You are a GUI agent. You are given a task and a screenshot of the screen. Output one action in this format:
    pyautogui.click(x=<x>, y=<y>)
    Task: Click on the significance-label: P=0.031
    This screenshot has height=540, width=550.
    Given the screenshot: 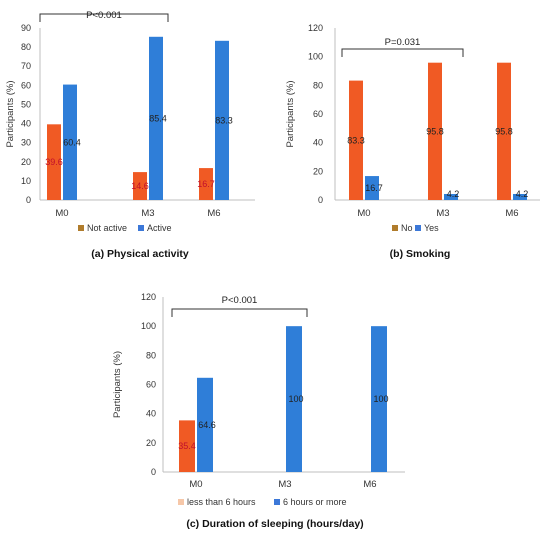 What is the action you would take?
    pyautogui.click(x=403, y=42)
    